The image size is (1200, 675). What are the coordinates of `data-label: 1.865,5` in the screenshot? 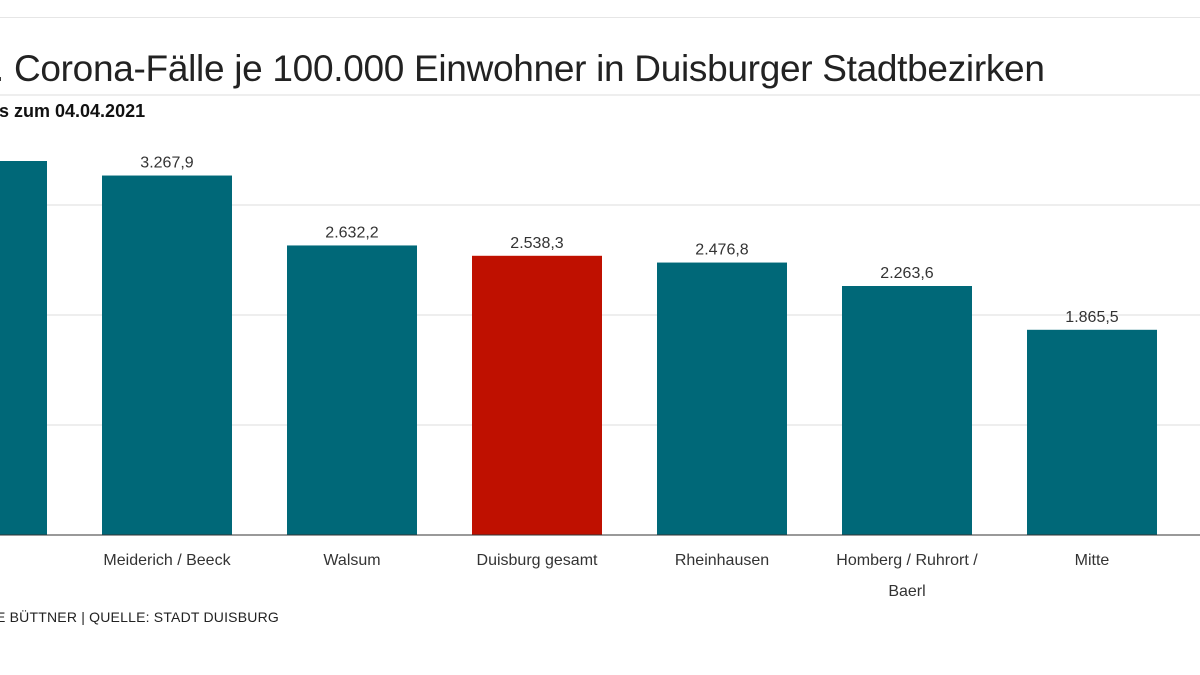 It's located at (1091, 317).